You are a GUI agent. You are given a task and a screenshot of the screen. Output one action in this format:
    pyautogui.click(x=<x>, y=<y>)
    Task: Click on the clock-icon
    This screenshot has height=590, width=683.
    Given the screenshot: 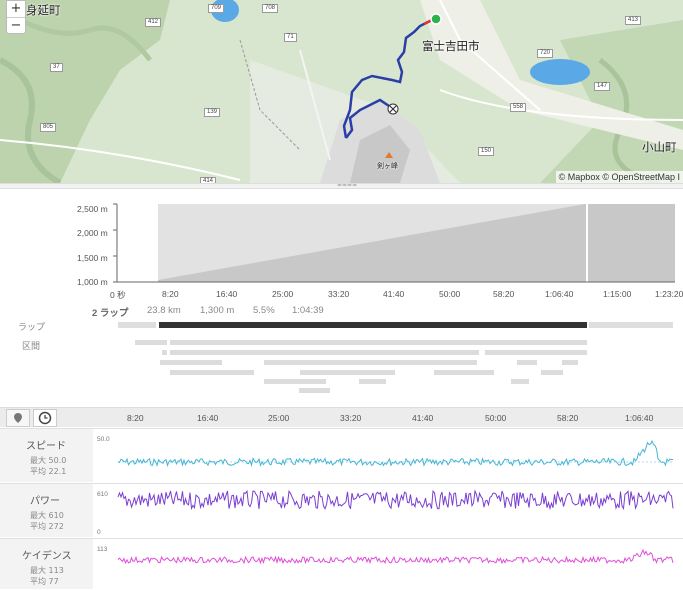 What is the action you would take?
    pyautogui.click(x=45, y=418)
    